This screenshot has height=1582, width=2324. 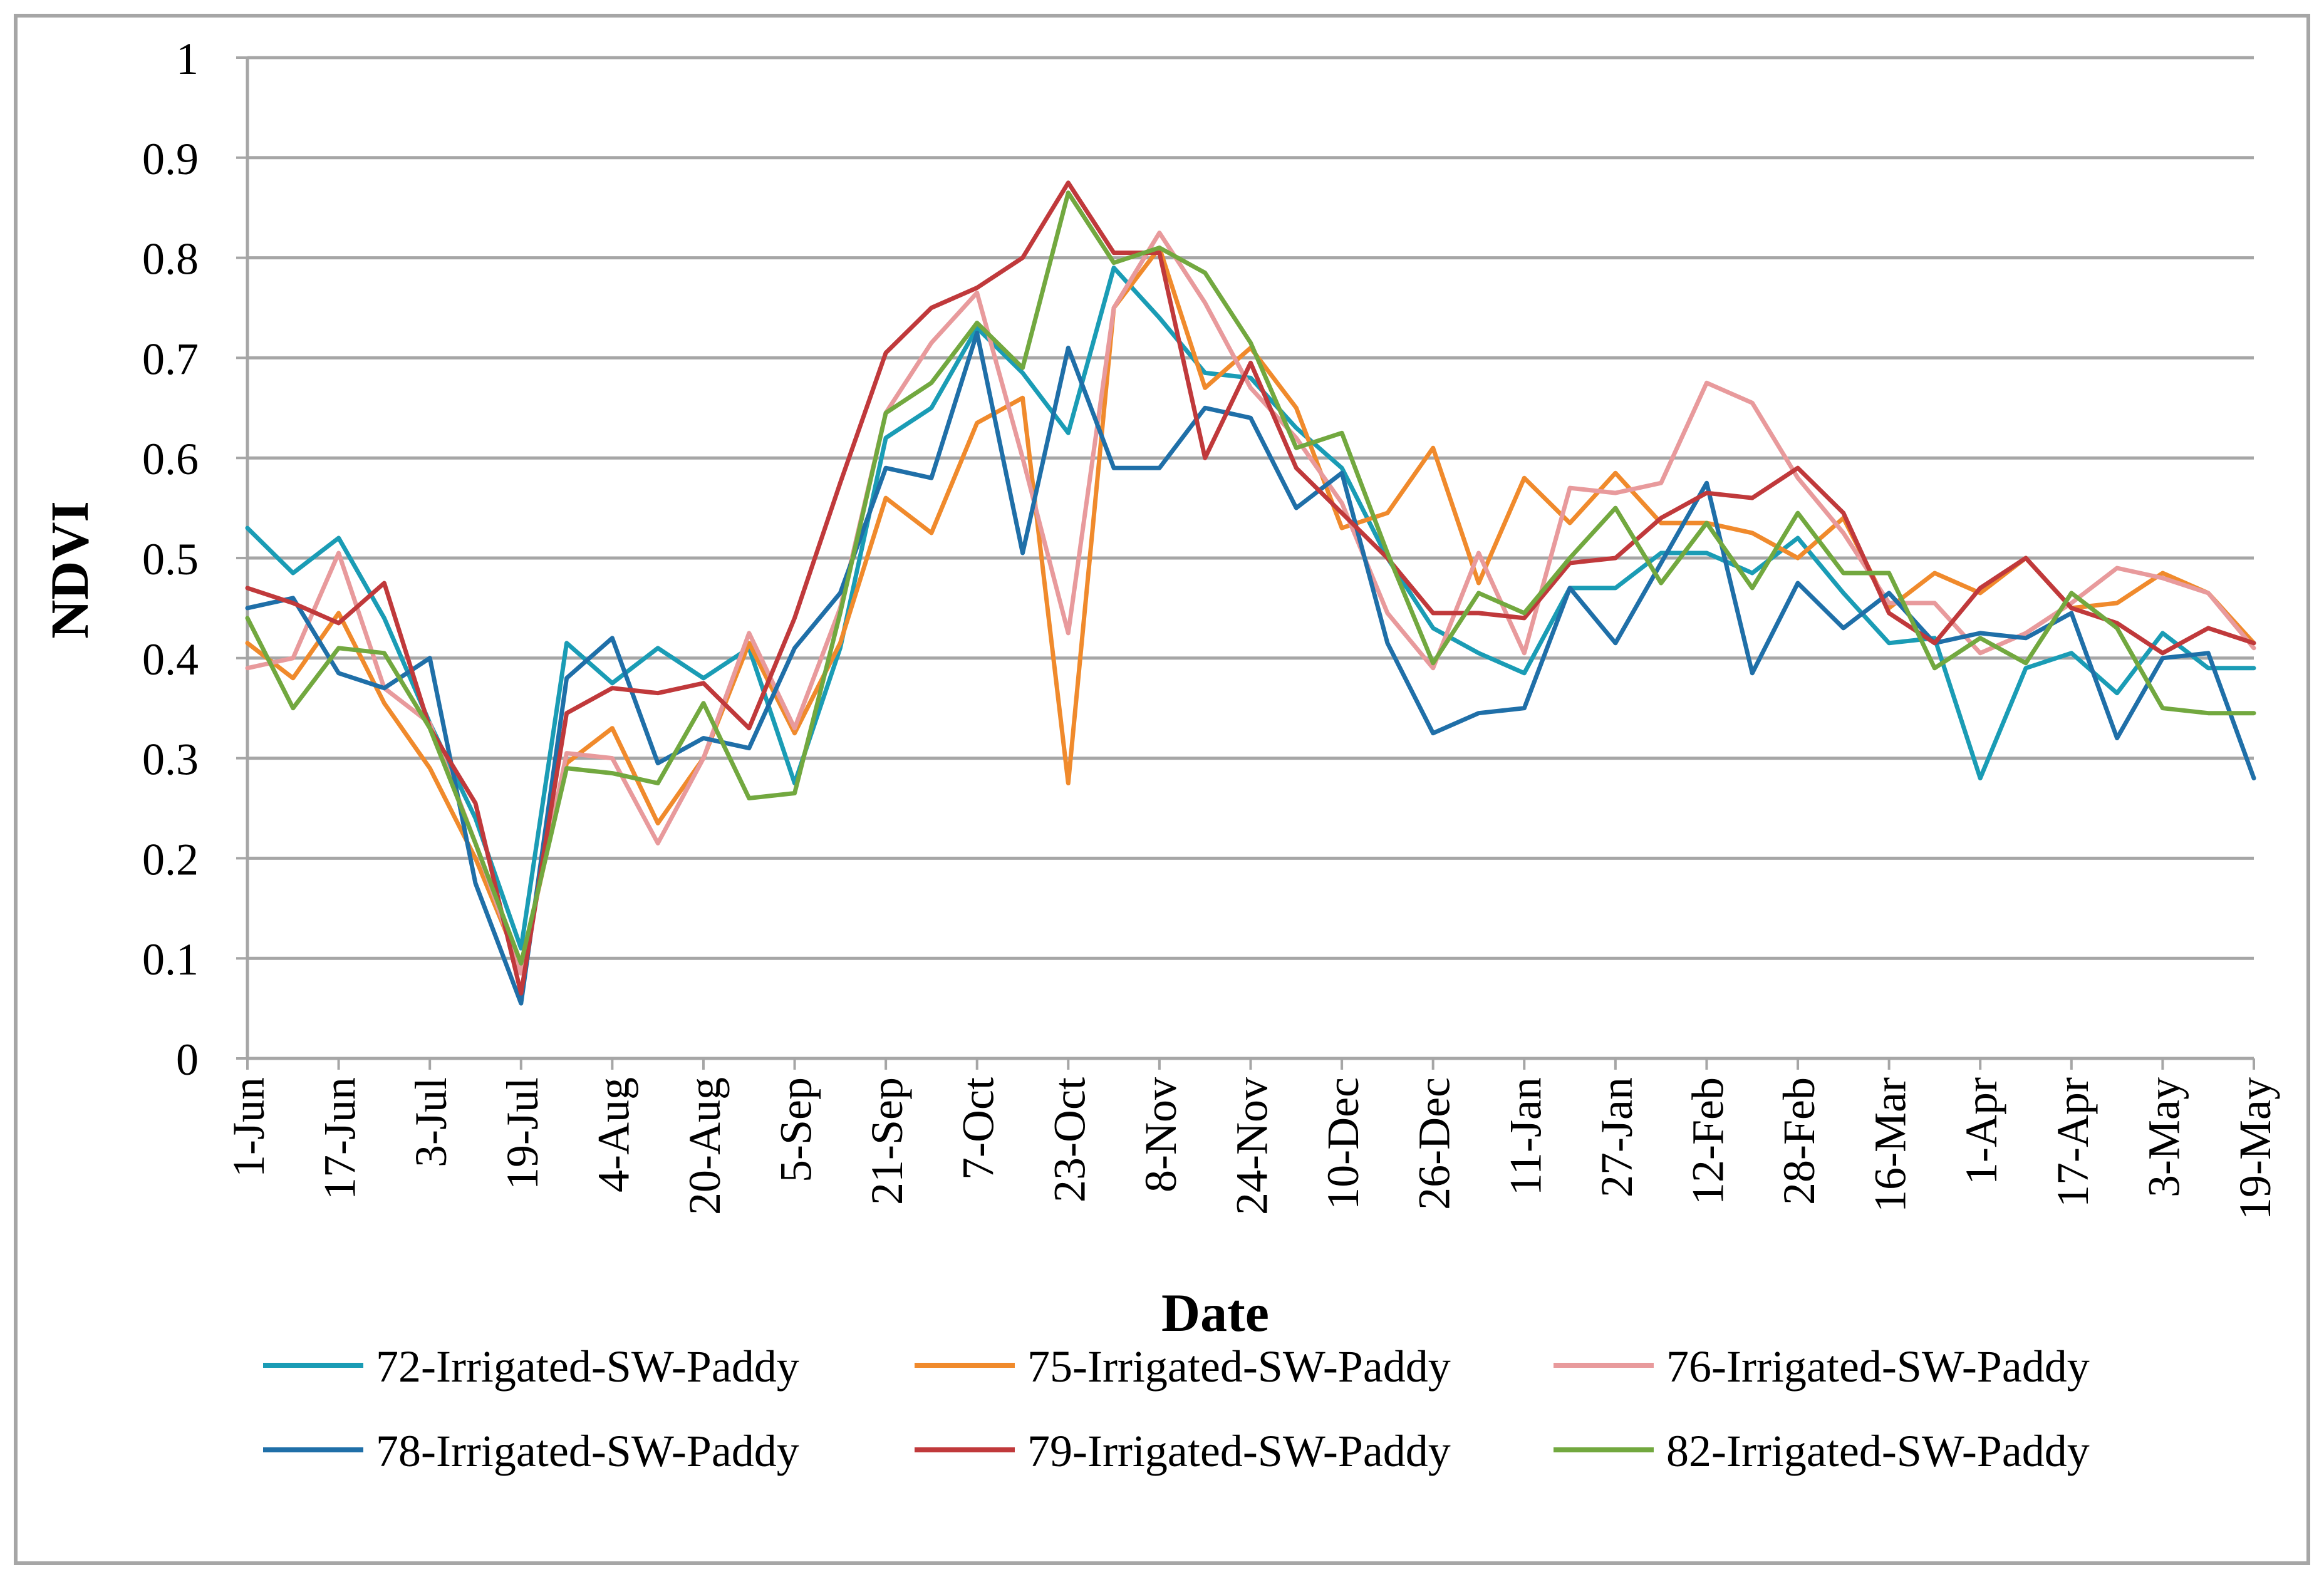 What do you see at coordinates (1799, 1141) in the screenshot?
I see `x-tick-label: 28-Feb` at bounding box center [1799, 1141].